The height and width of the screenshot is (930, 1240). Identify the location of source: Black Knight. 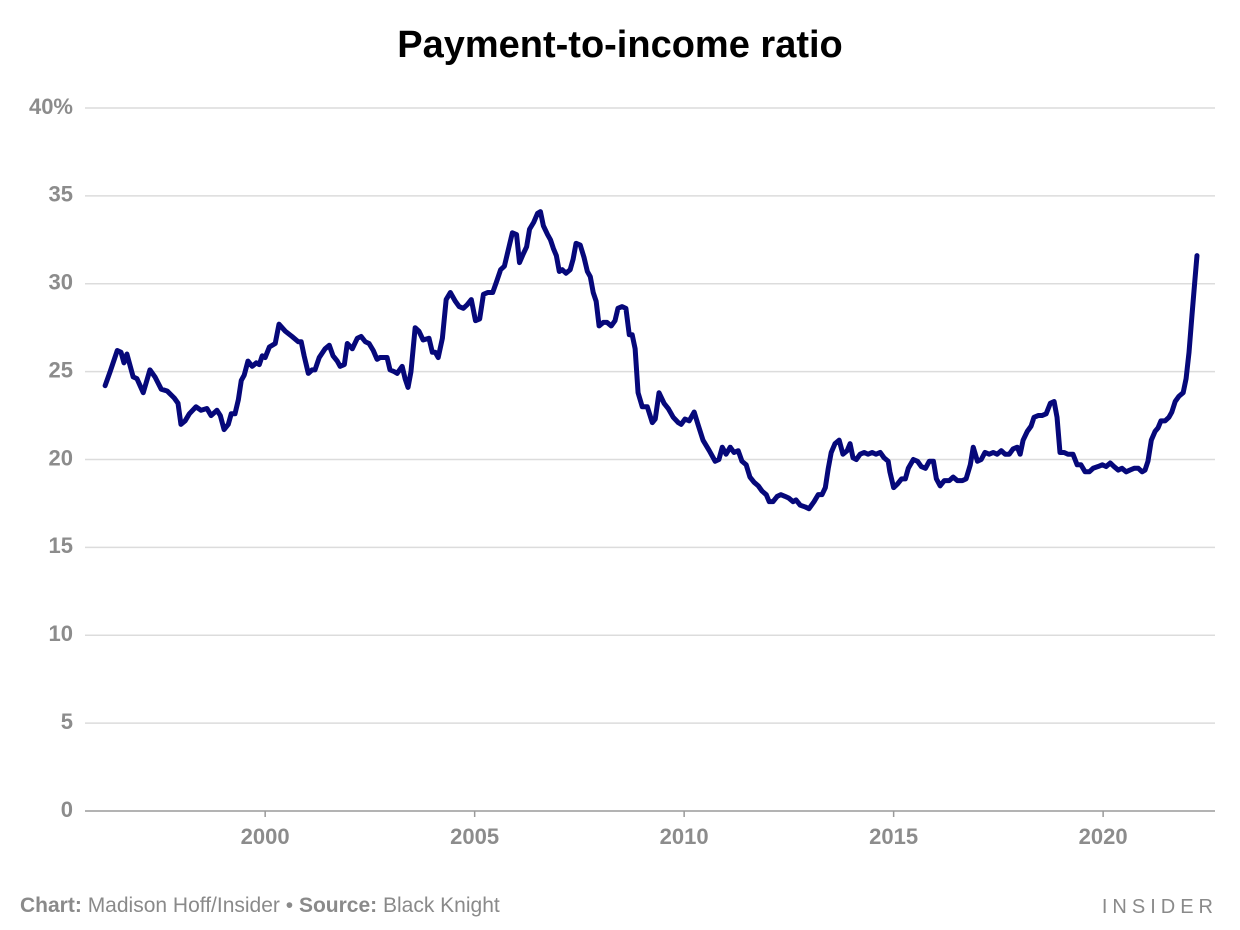
(441, 905).